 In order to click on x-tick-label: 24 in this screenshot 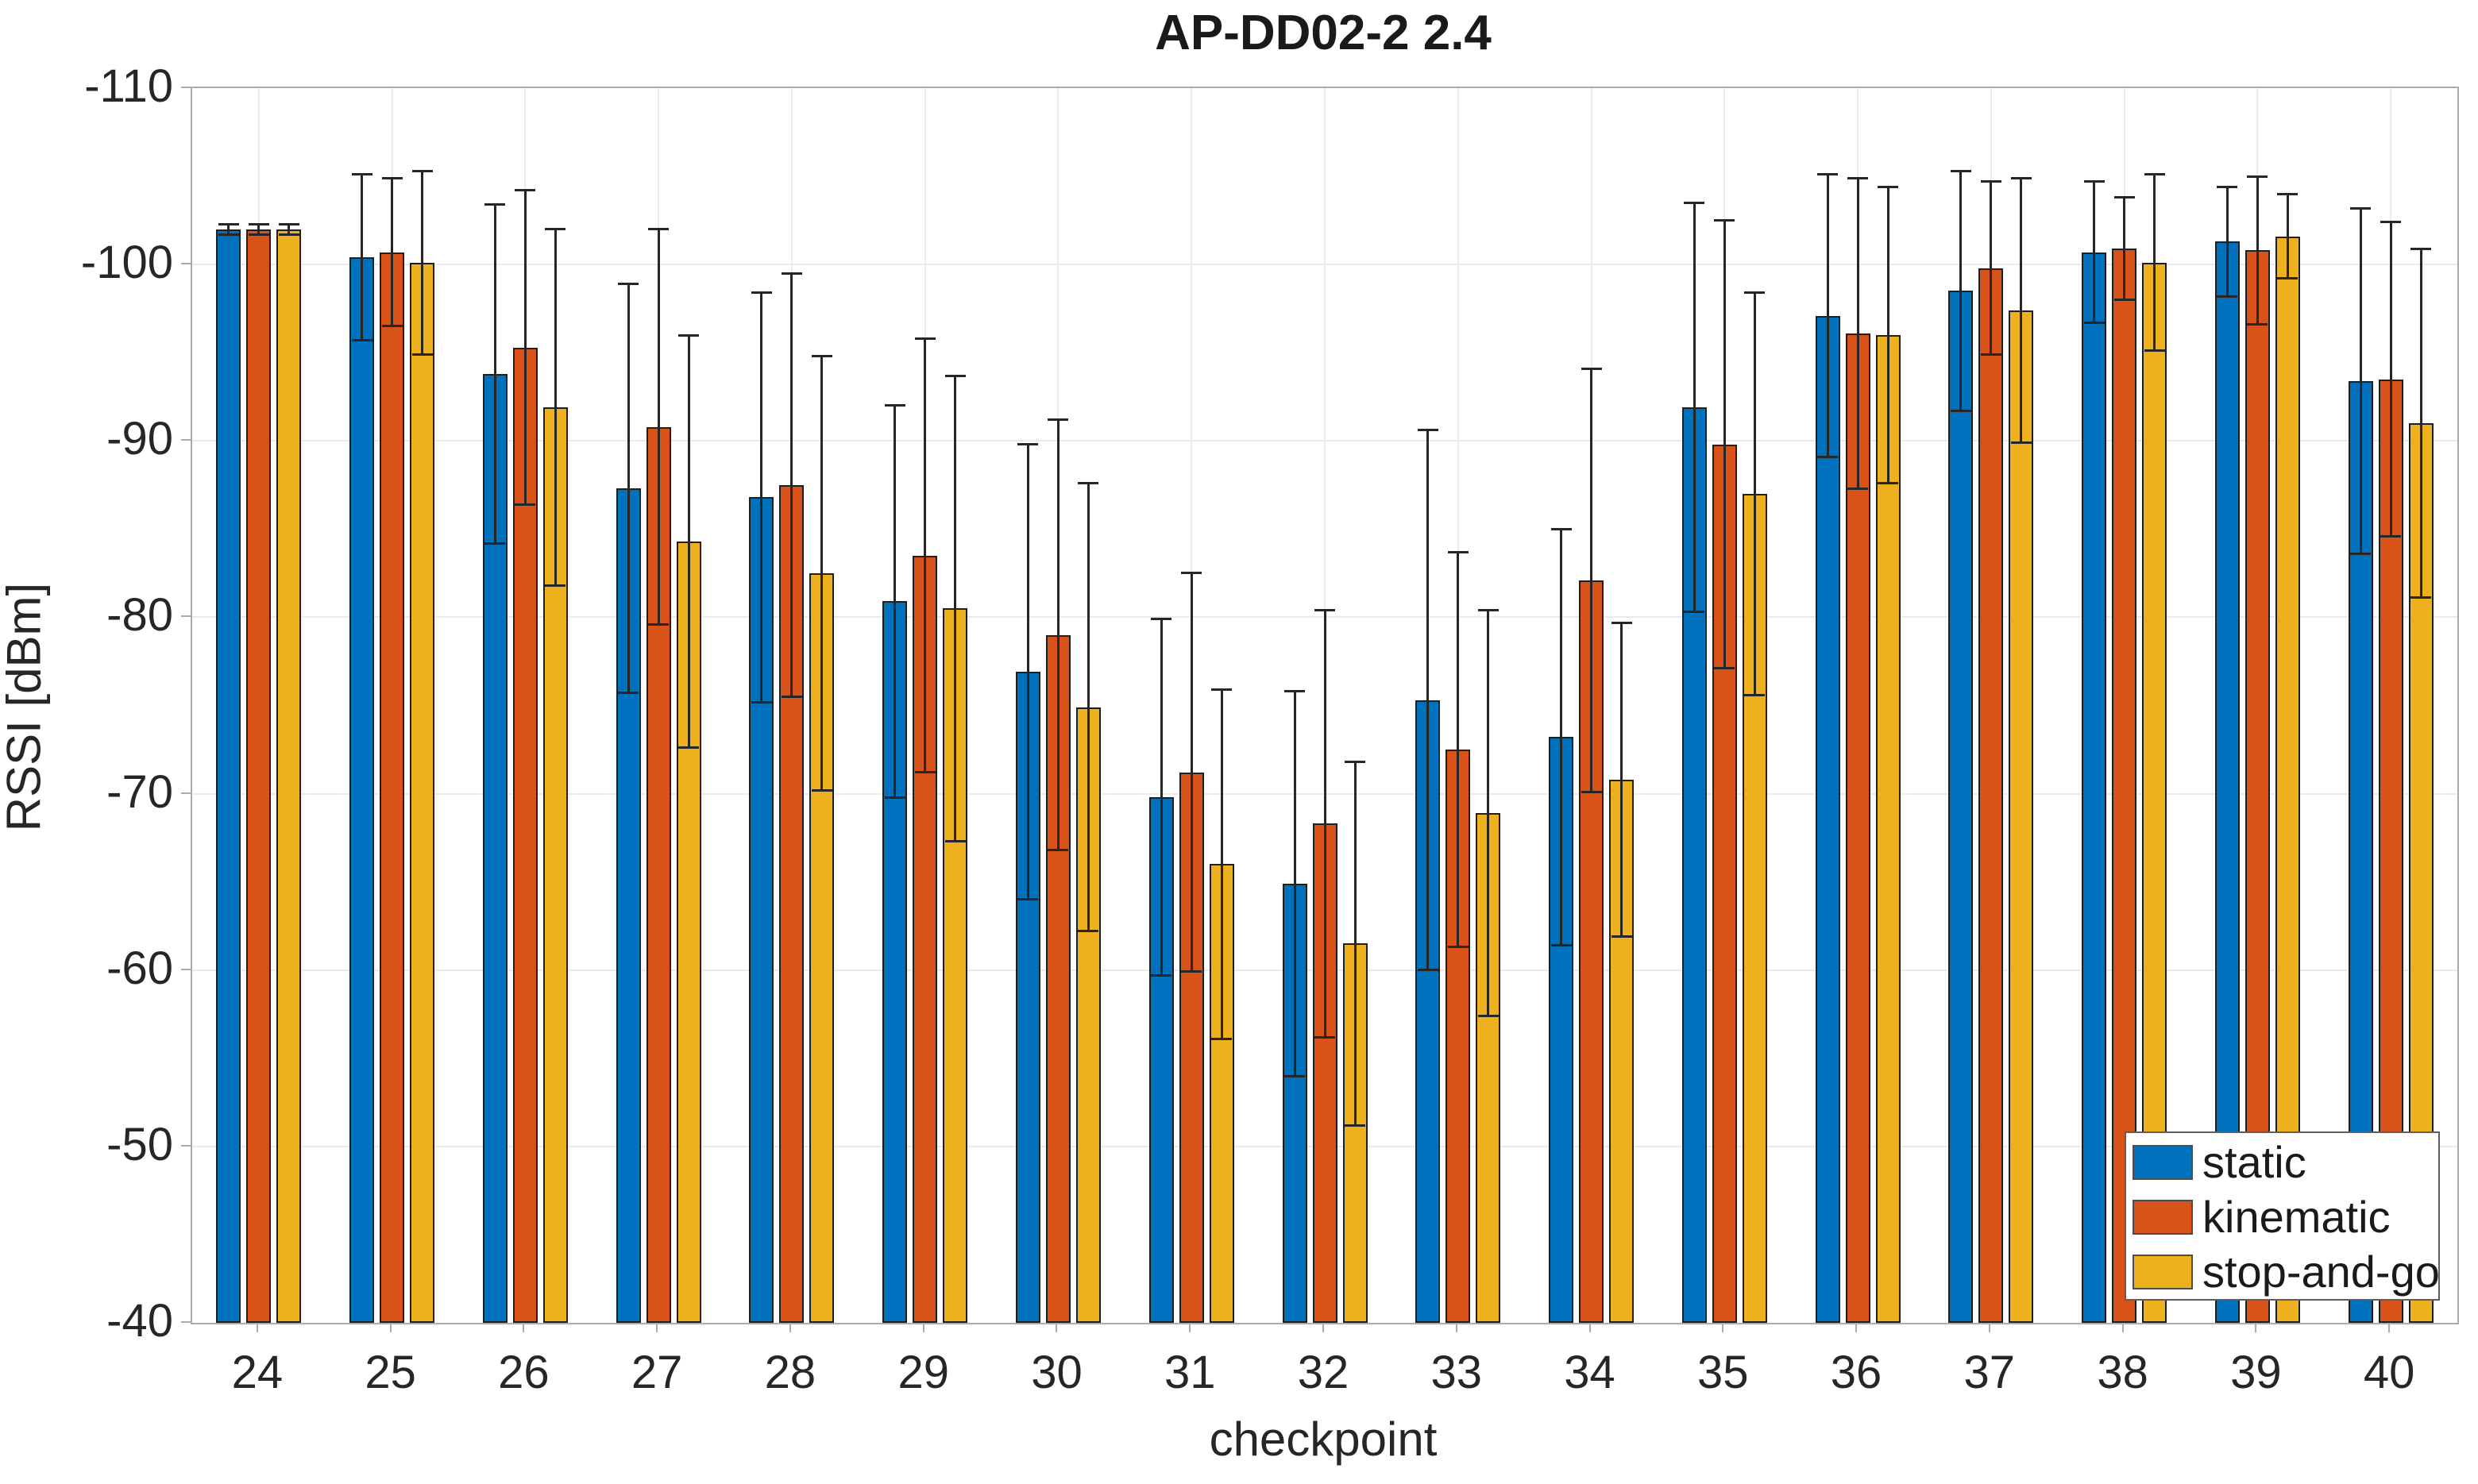, I will do `click(257, 1373)`.